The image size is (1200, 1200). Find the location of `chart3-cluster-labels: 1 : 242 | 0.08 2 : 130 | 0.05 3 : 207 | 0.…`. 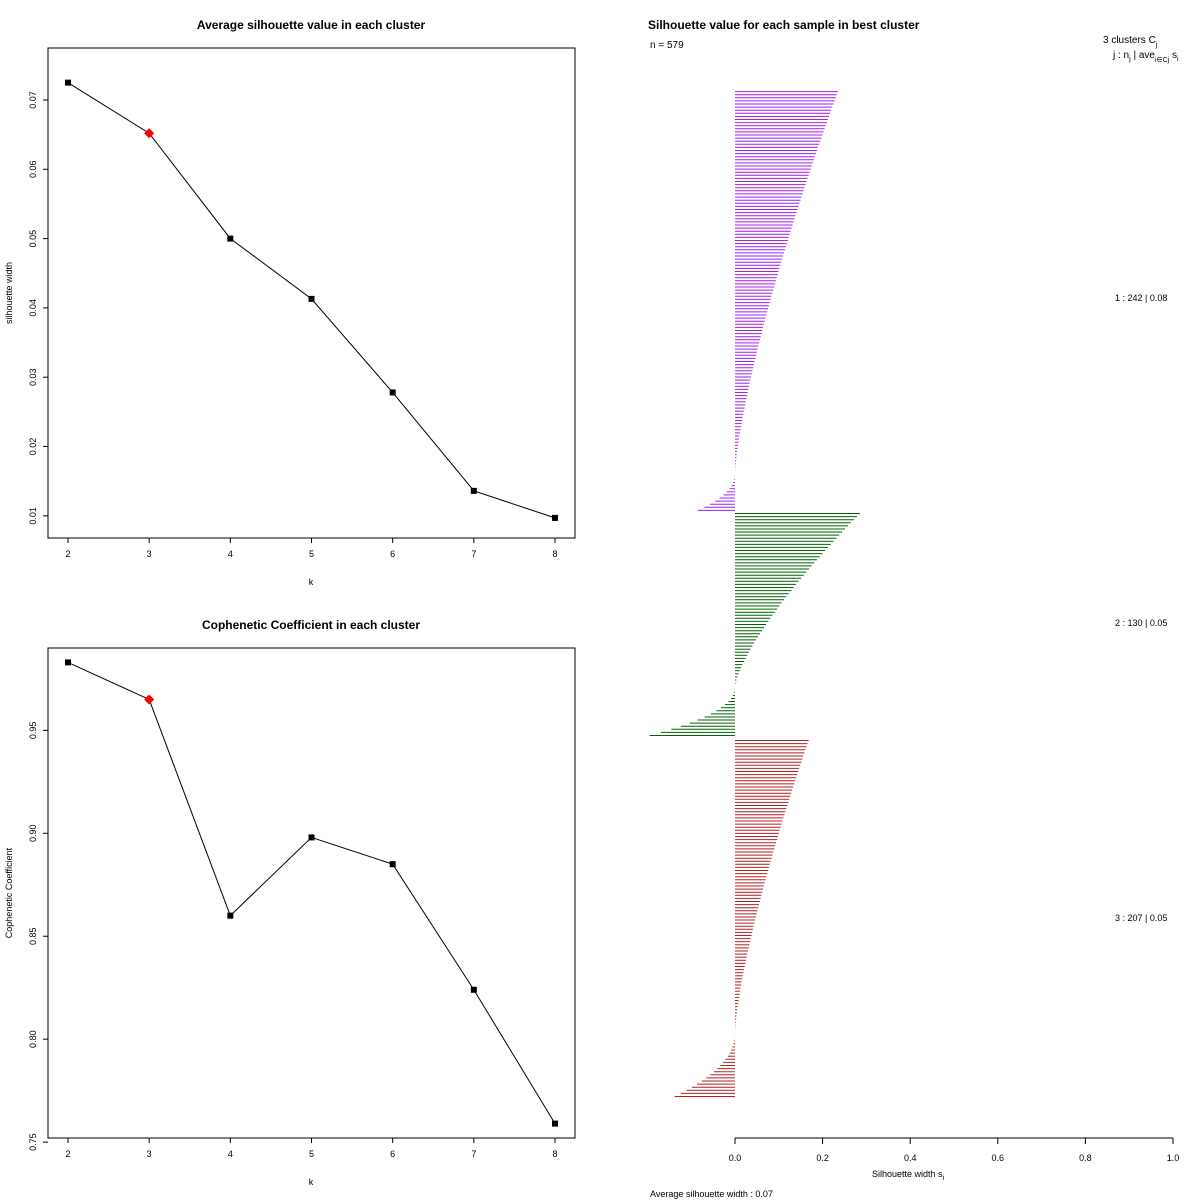

chart3-cluster-labels: 1 : 242 | 0.08 2 : 130 | 0.05 3 : 207 | 0.… is located at coordinates (1141, 608).